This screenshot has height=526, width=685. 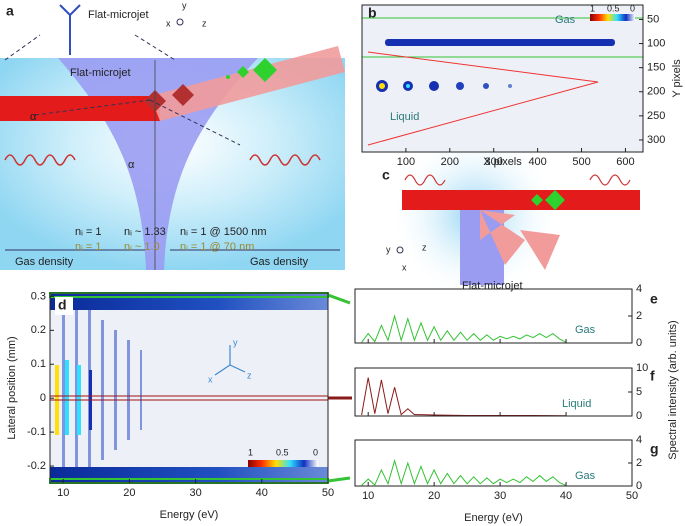 What do you see at coordinates (285, 160) in the screenshot?
I see `pulse-right` at bounding box center [285, 160].